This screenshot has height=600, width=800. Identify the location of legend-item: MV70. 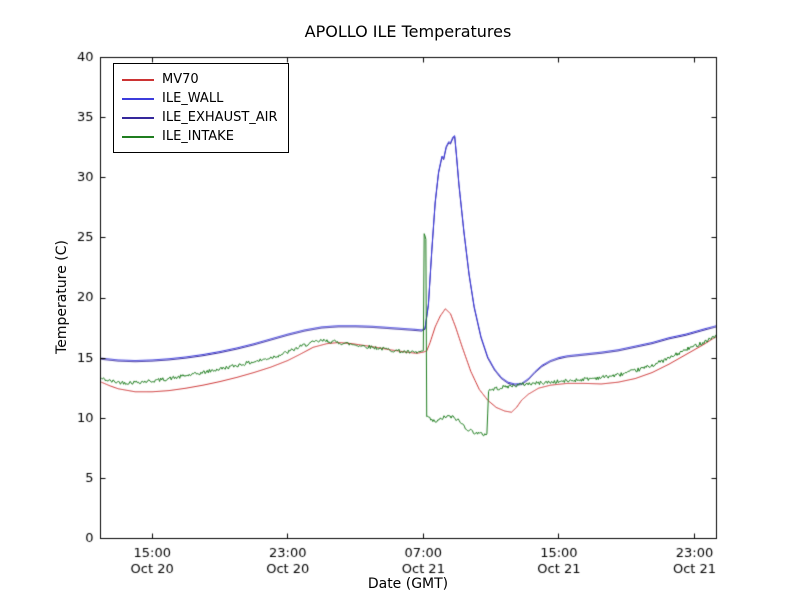
(200, 79).